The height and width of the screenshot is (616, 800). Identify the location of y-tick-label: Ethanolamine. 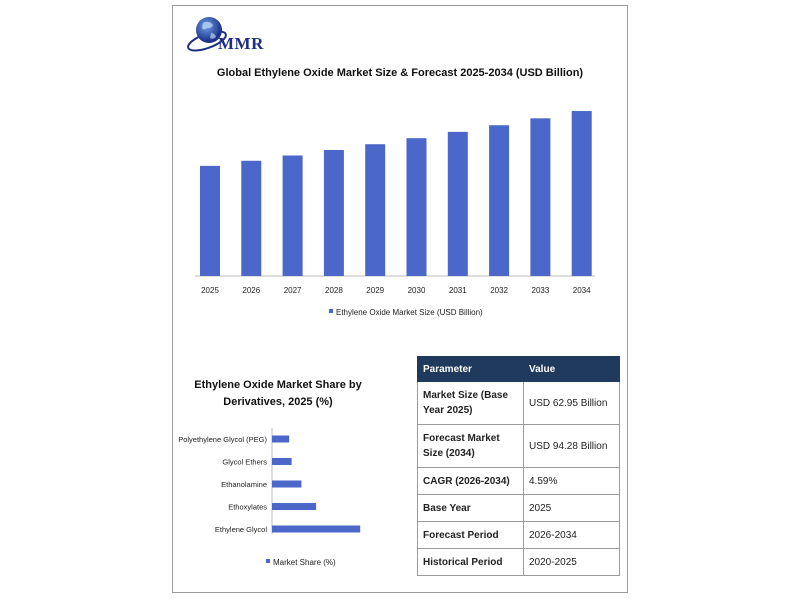
(244, 484).